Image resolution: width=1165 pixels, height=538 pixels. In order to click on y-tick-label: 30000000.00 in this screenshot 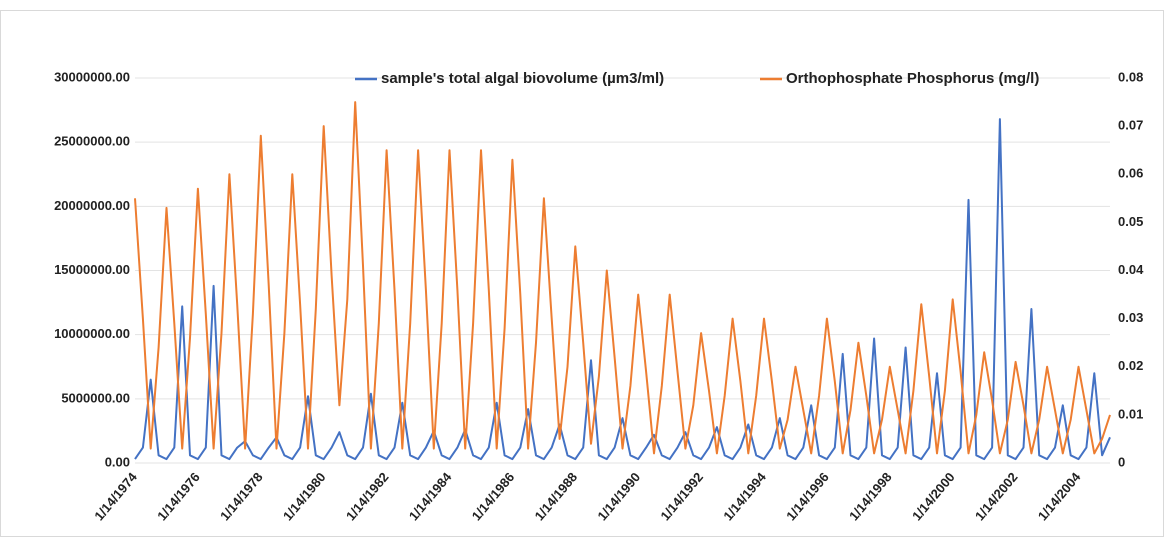, I will do `click(92, 76)`.